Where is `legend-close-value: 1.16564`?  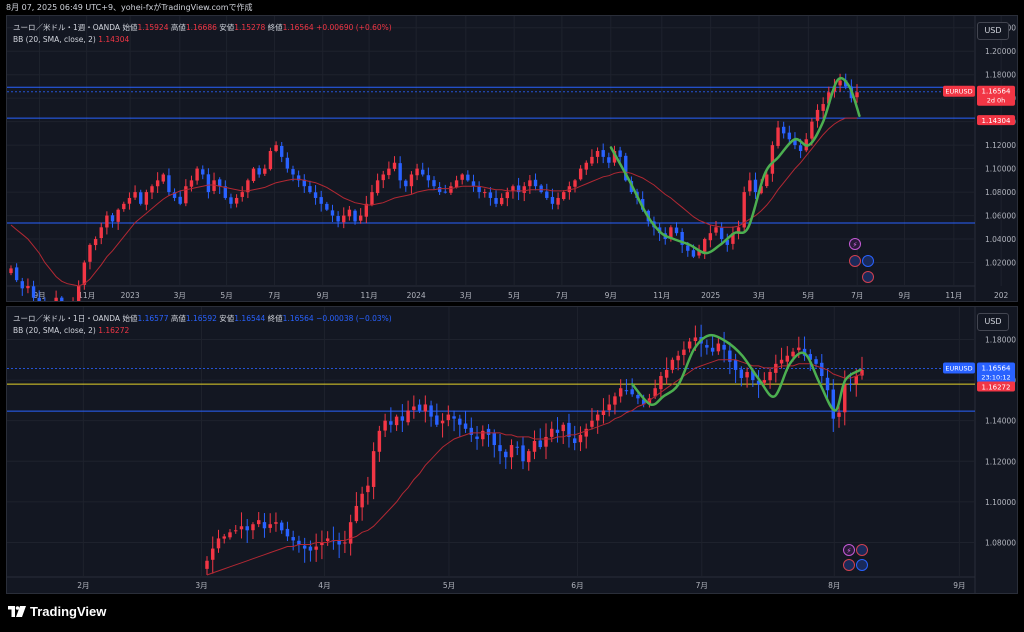 legend-close-value: 1.16564 is located at coordinates (298, 27).